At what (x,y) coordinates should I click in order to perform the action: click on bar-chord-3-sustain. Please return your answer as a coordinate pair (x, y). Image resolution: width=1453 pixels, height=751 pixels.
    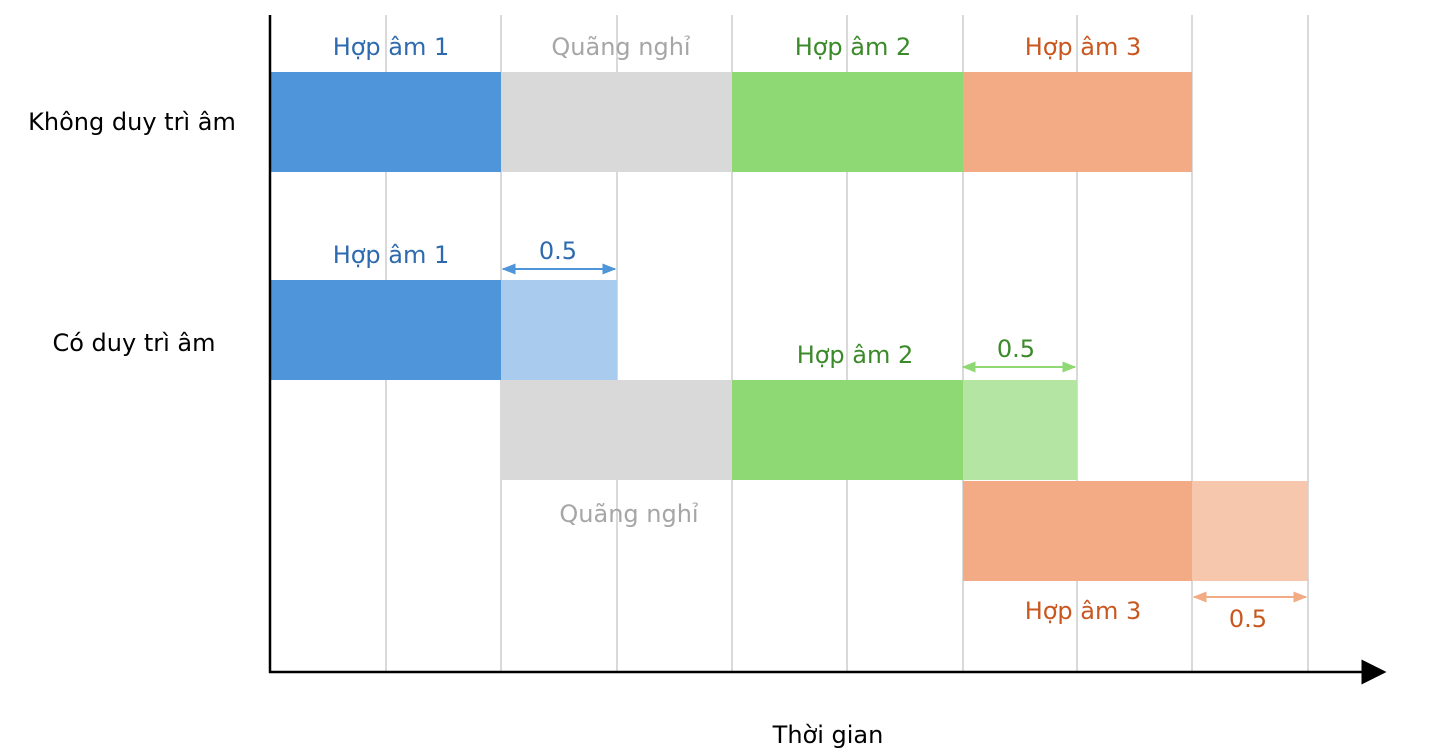
    Looking at the image, I should click on (1250, 531).